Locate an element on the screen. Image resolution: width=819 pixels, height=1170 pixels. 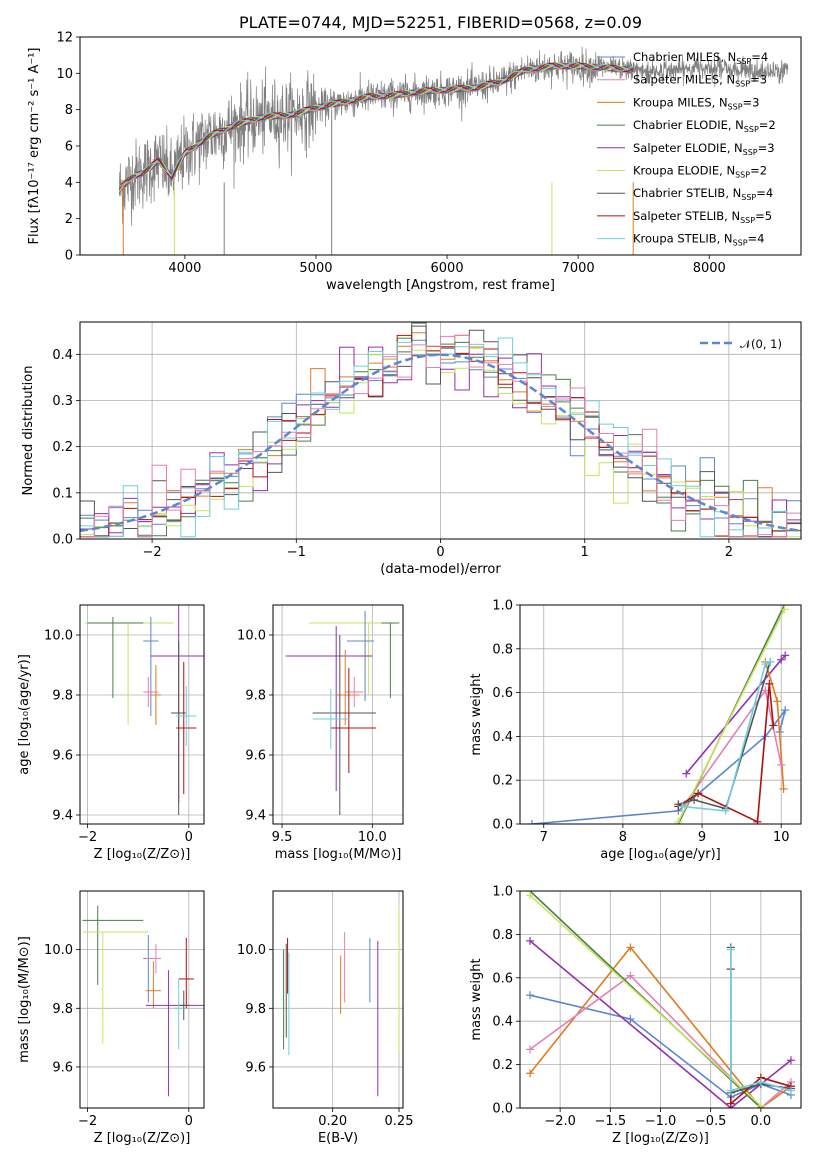
age_vs_mass-plot-area is located at coordinates (338, 714).